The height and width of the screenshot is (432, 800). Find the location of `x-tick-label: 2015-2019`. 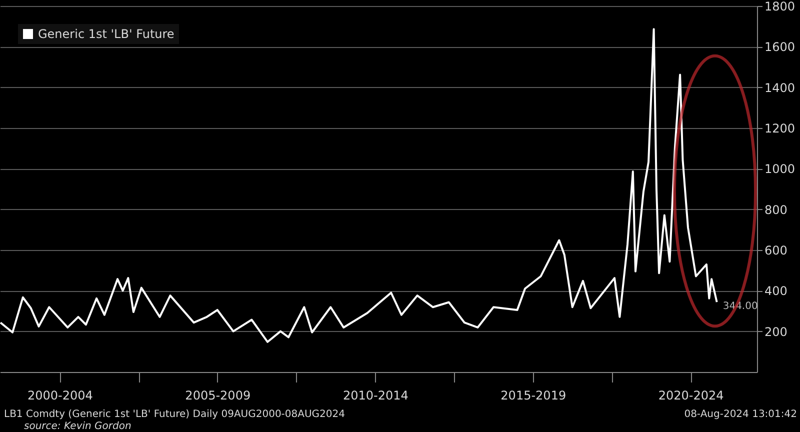

x-tick-label: 2015-2019 is located at coordinates (533, 395).